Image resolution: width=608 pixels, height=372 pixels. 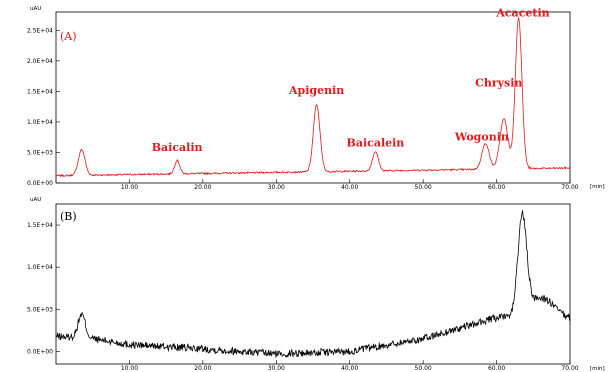 What do you see at coordinates (522, 12) in the screenshot?
I see `peak-annotation: Acacetin` at bounding box center [522, 12].